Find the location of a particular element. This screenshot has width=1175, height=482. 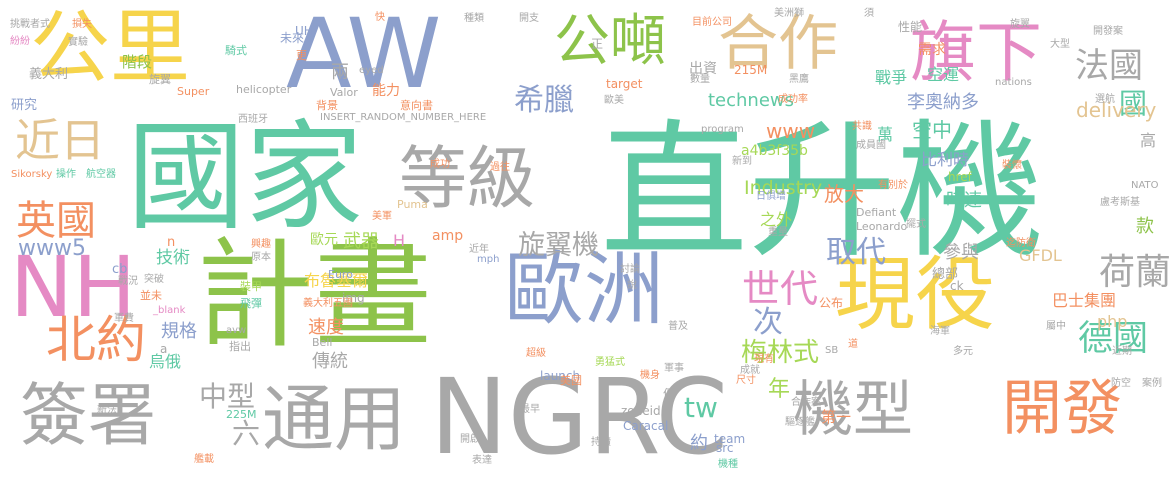

word-w18: 北約 is located at coordinates (96, 340).